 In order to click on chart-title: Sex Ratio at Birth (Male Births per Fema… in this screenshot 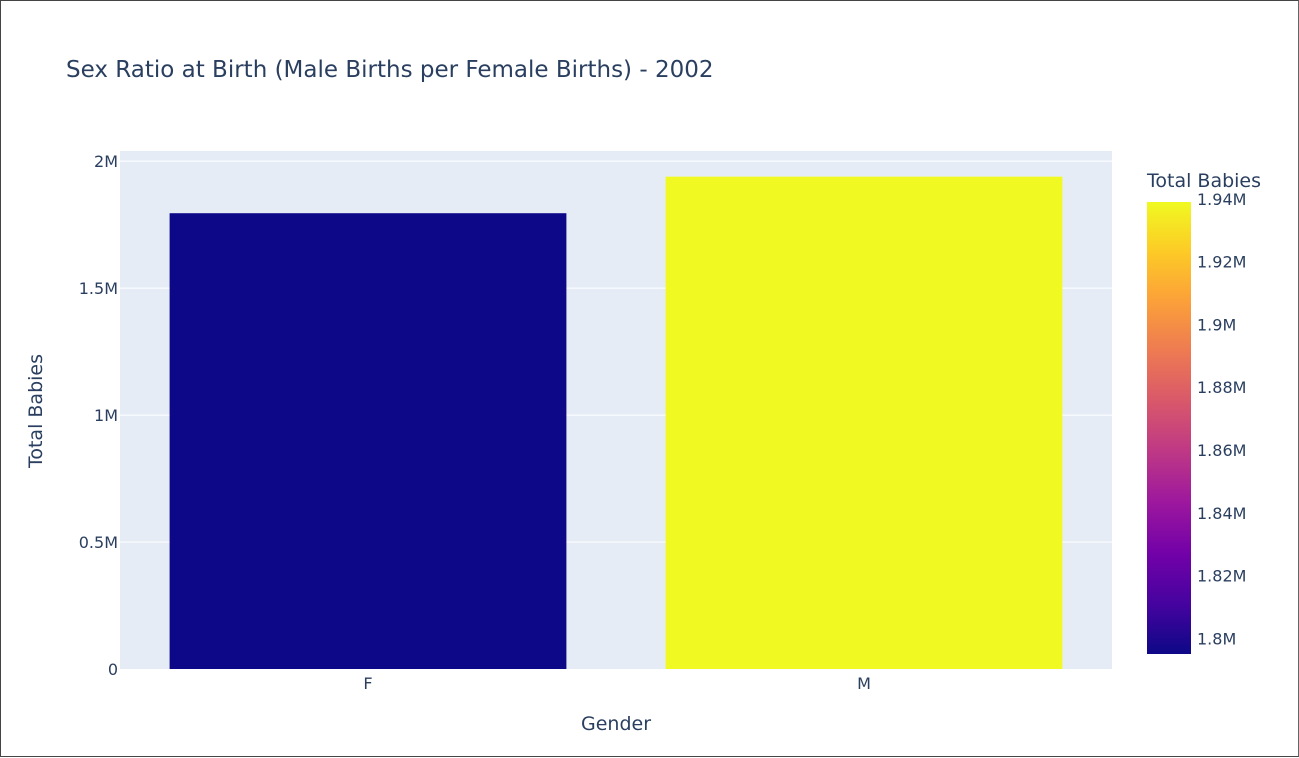, I will do `click(389, 70)`.